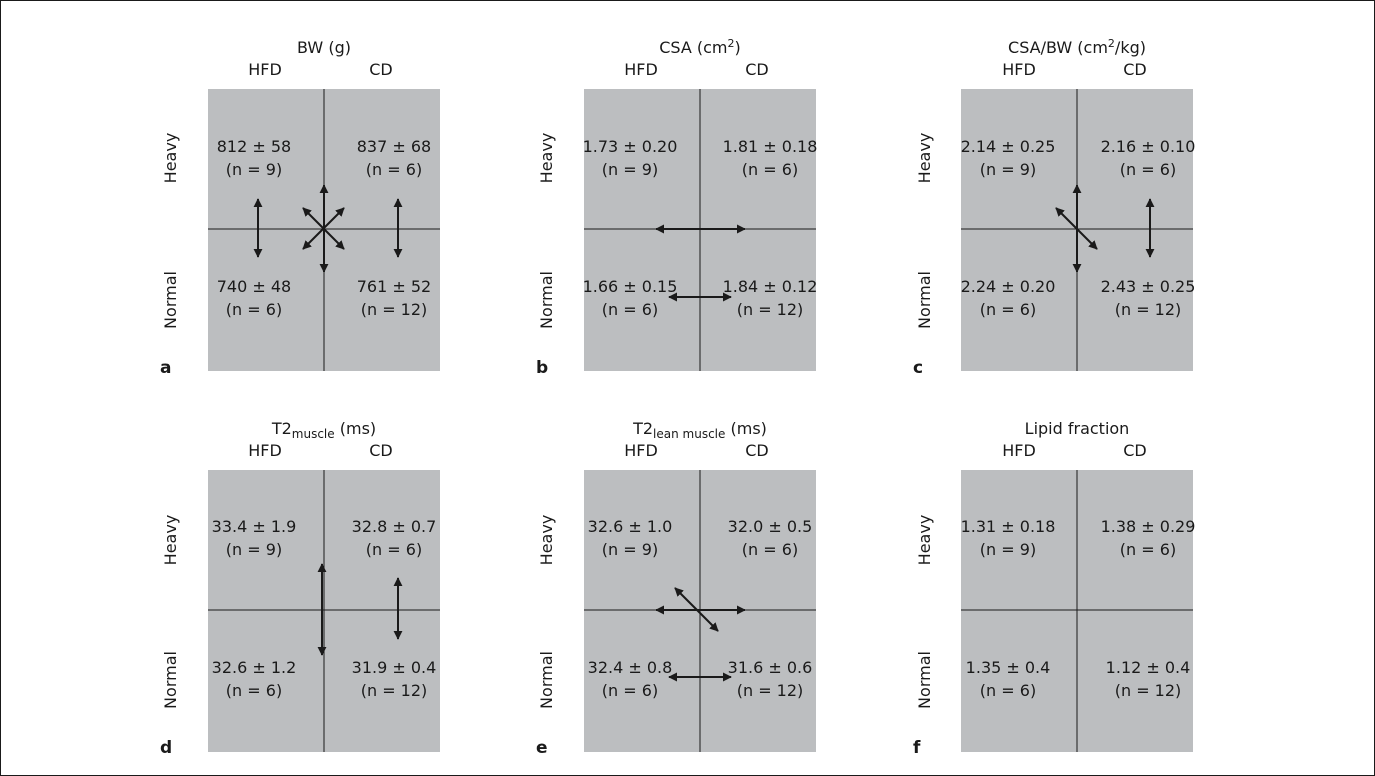  I want to click on cell-value: 32.4 ± 0.8, so click(630, 667).